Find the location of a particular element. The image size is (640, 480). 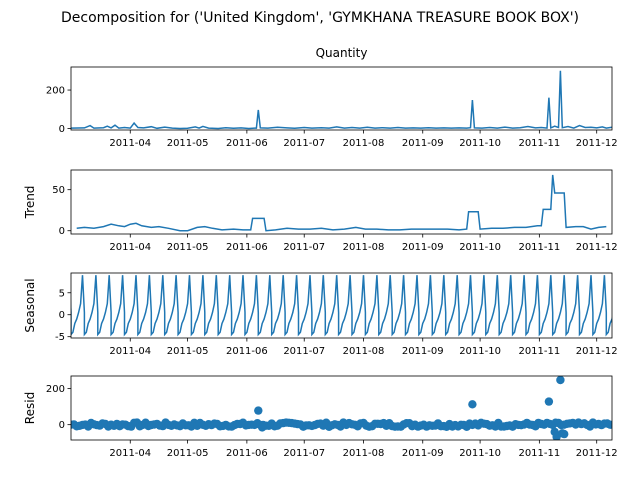

seasonal-line is located at coordinates (341, 306).